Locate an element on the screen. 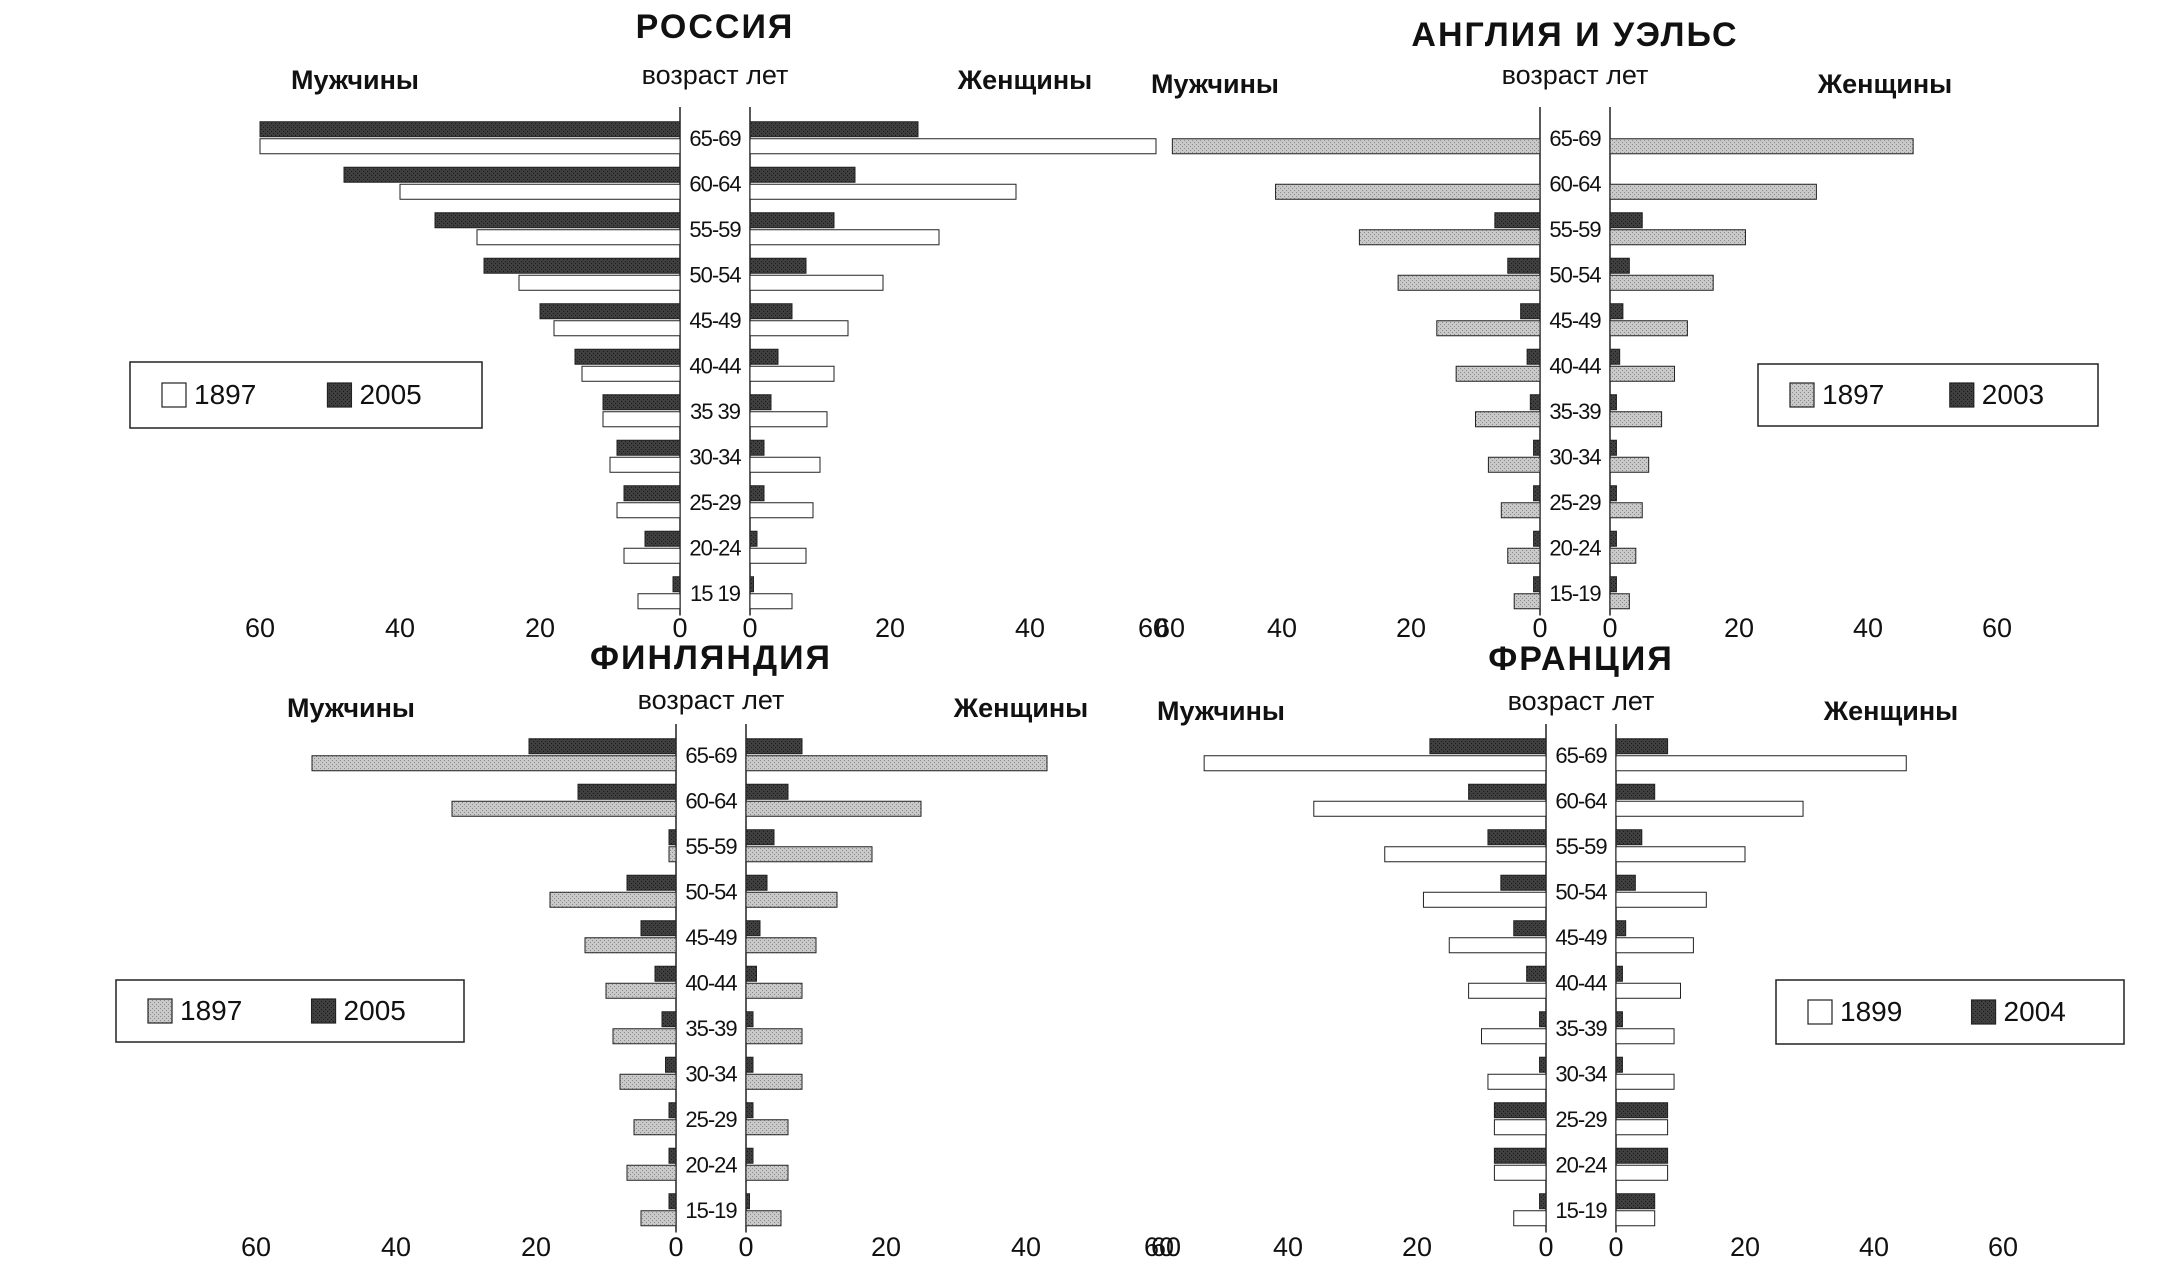 Image resolution: width=2175 pixels, height=1284 pixels. panel-title: РОССИЯ is located at coordinates (715, 27).